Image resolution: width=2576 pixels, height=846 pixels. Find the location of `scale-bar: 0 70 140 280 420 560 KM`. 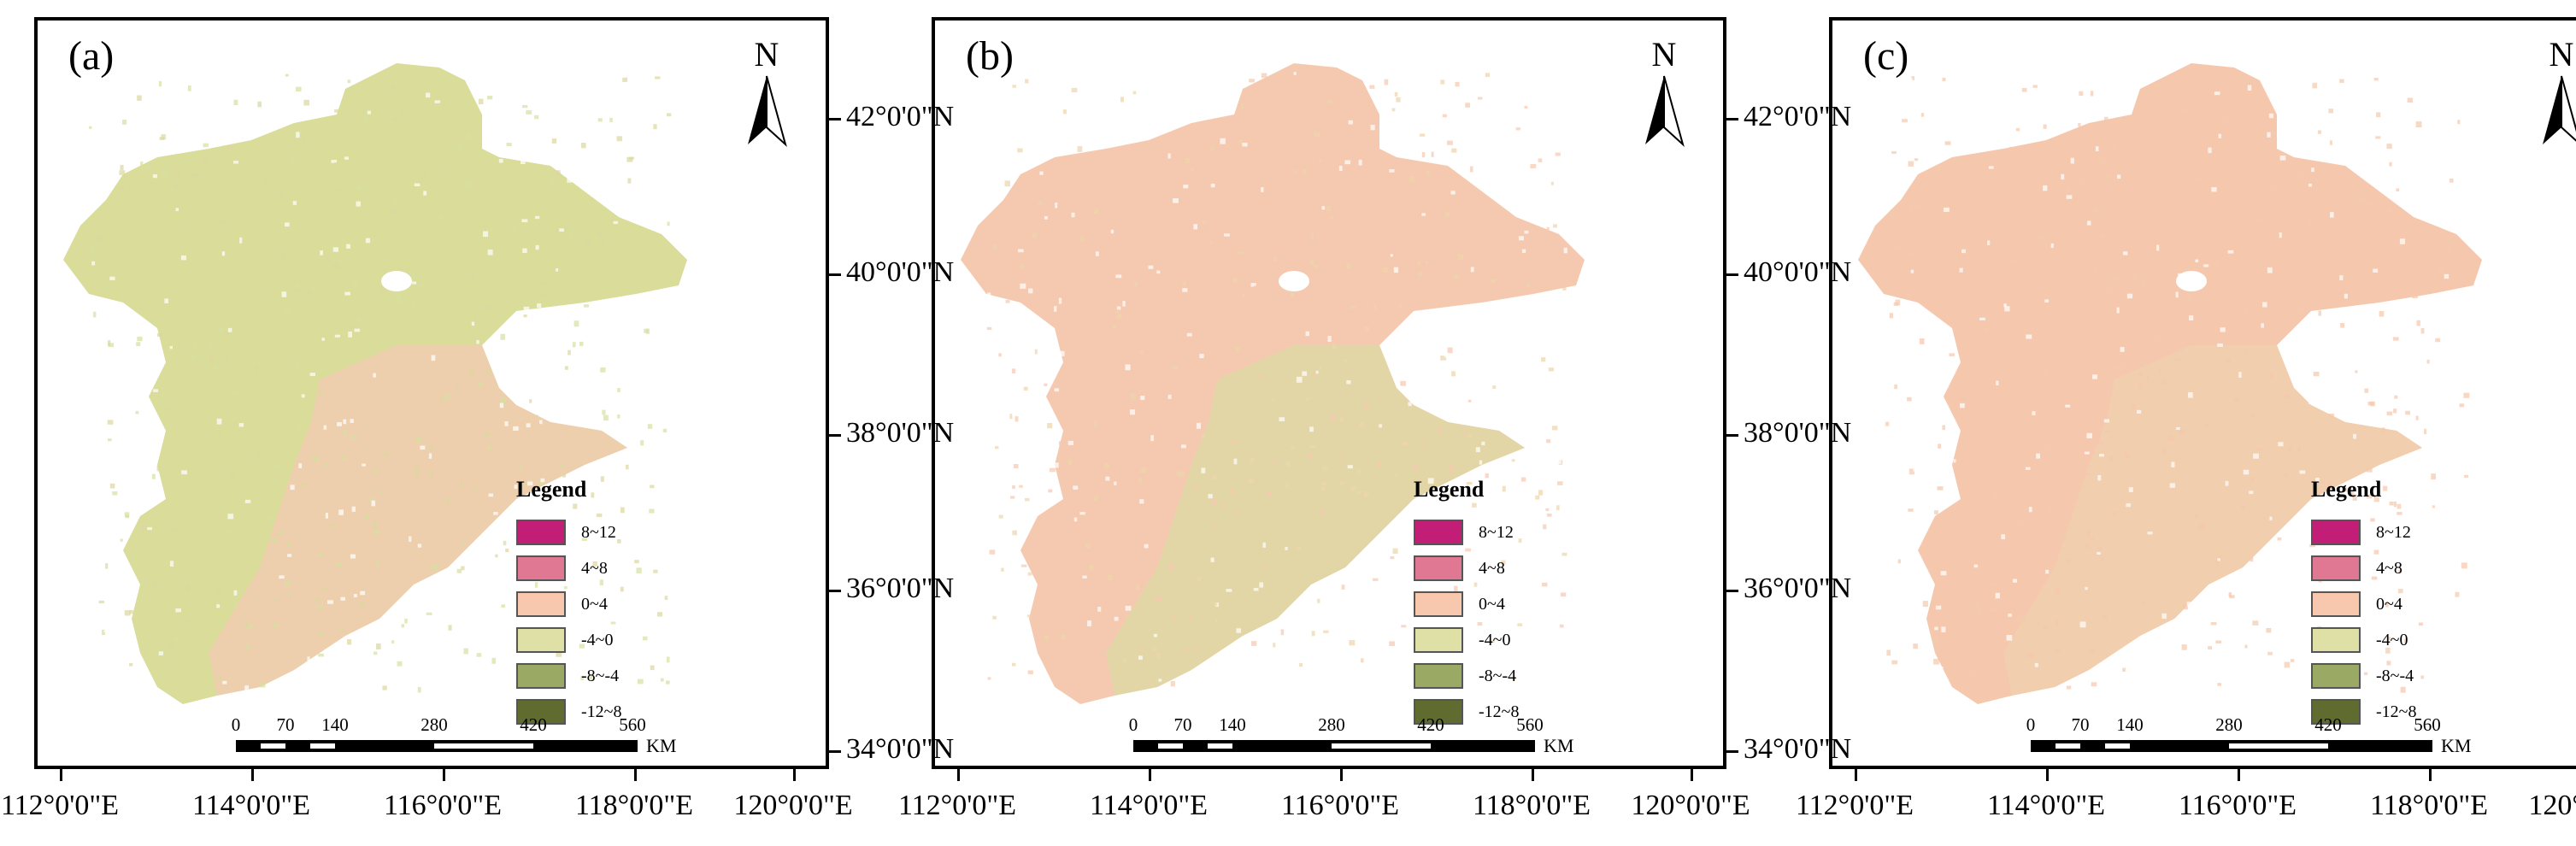

scale-bar: 0 70 140 280 420 560 KM is located at coordinates (1351, 735).